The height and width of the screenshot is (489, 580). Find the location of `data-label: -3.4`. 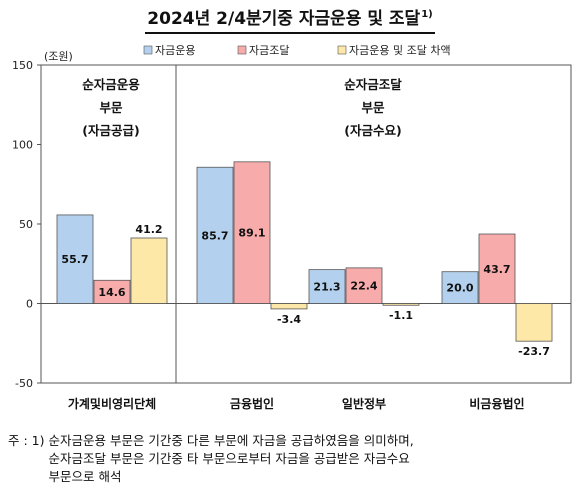

data-label: -3.4 is located at coordinates (289, 319).